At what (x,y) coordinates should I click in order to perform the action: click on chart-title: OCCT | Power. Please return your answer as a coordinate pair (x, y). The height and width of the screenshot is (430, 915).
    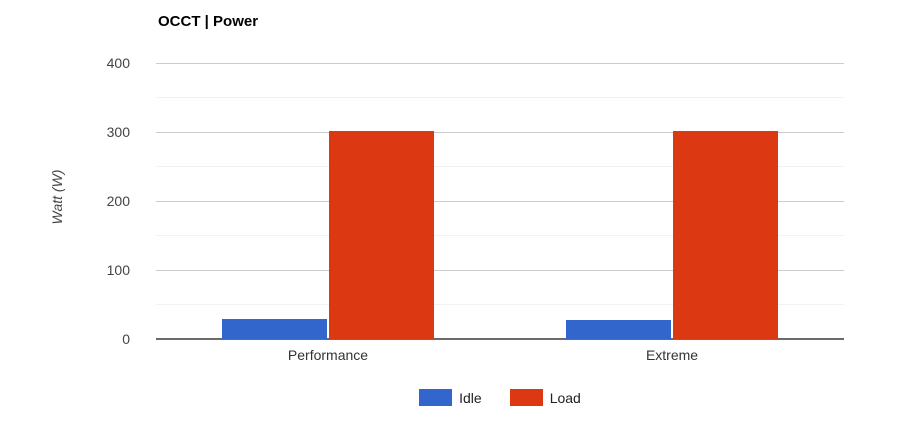
    Looking at the image, I should click on (208, 21).